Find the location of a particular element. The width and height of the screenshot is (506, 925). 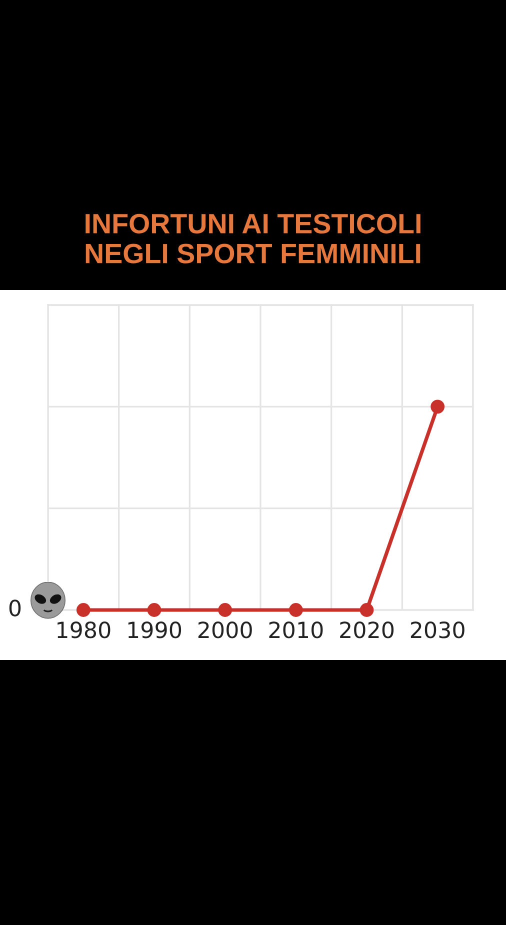

x-tick-label: 2010 is located at coordinates (296, 630).